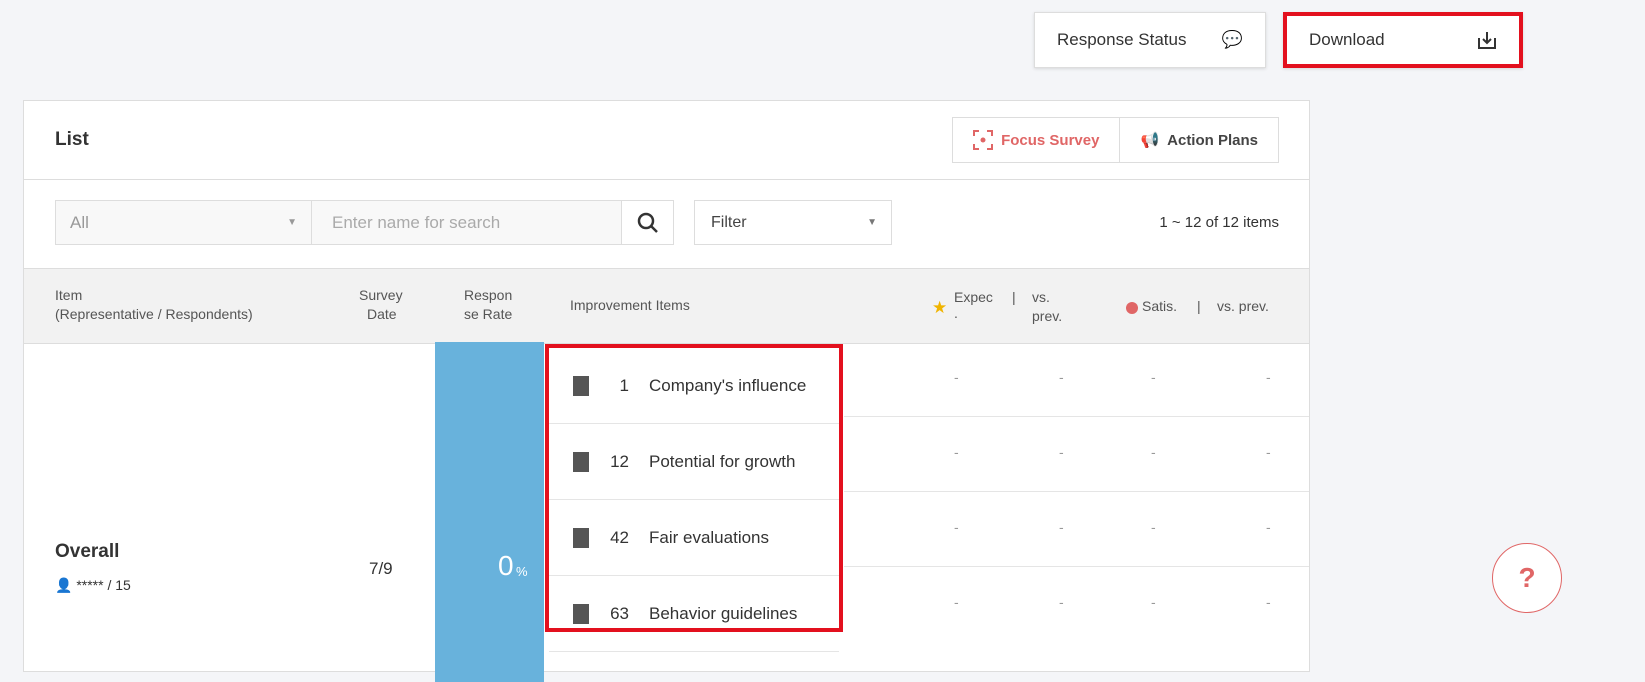 Image resolution: width=1645 pixels, height=682 pixels. I want to click on item-number: 63, so click(619, 613).